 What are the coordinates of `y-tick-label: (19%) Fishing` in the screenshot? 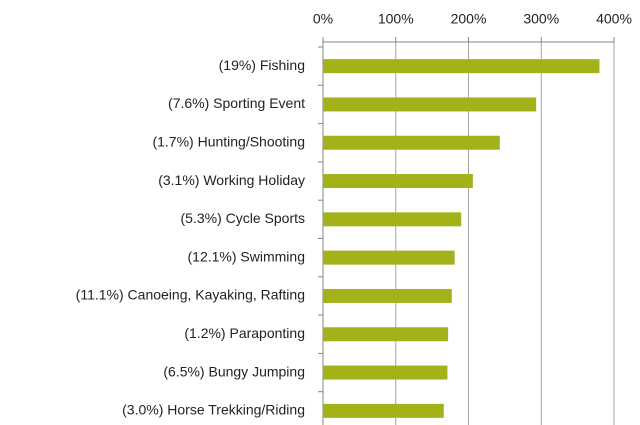 It's located at (262, 65).